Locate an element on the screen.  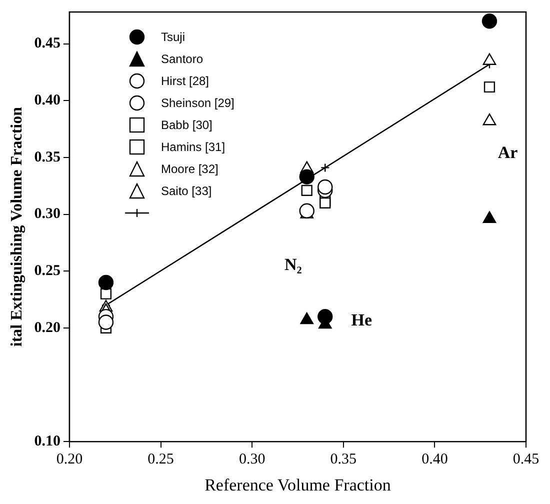
y-tick-label: 0.35 is located at coordinates (47, 157).